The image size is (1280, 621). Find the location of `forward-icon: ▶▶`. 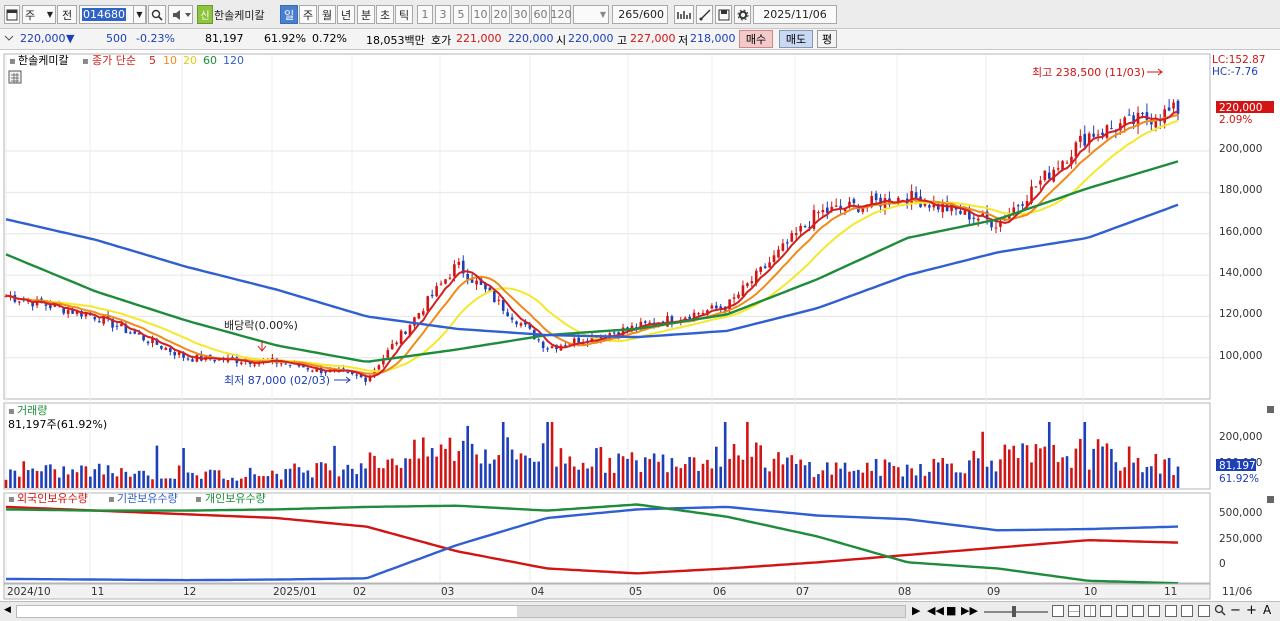

forward-icon: ▶▶ is located at coordinates (969, 610).